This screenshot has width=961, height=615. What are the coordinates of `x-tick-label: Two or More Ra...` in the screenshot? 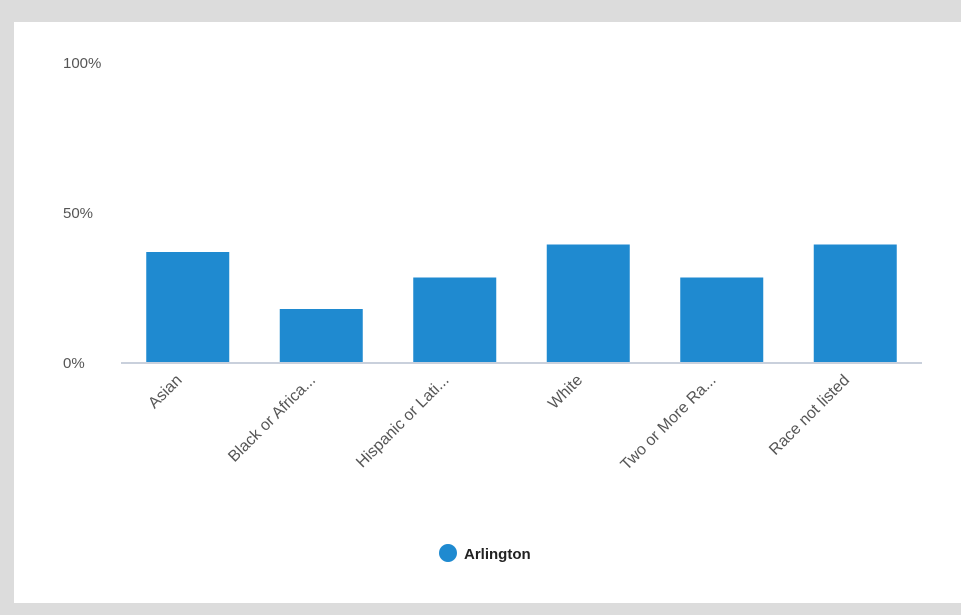 It's located at (669, 423).